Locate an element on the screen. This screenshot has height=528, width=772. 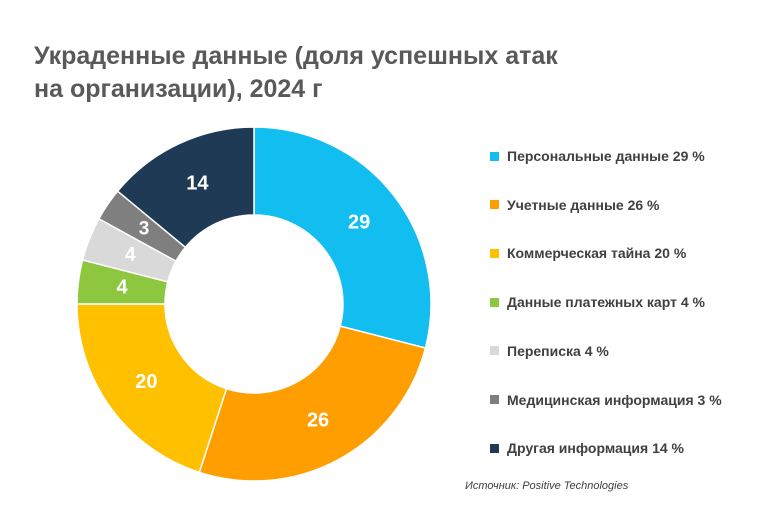
legend-label-5: Переписка 4 % is located at coordinates (558, 350).